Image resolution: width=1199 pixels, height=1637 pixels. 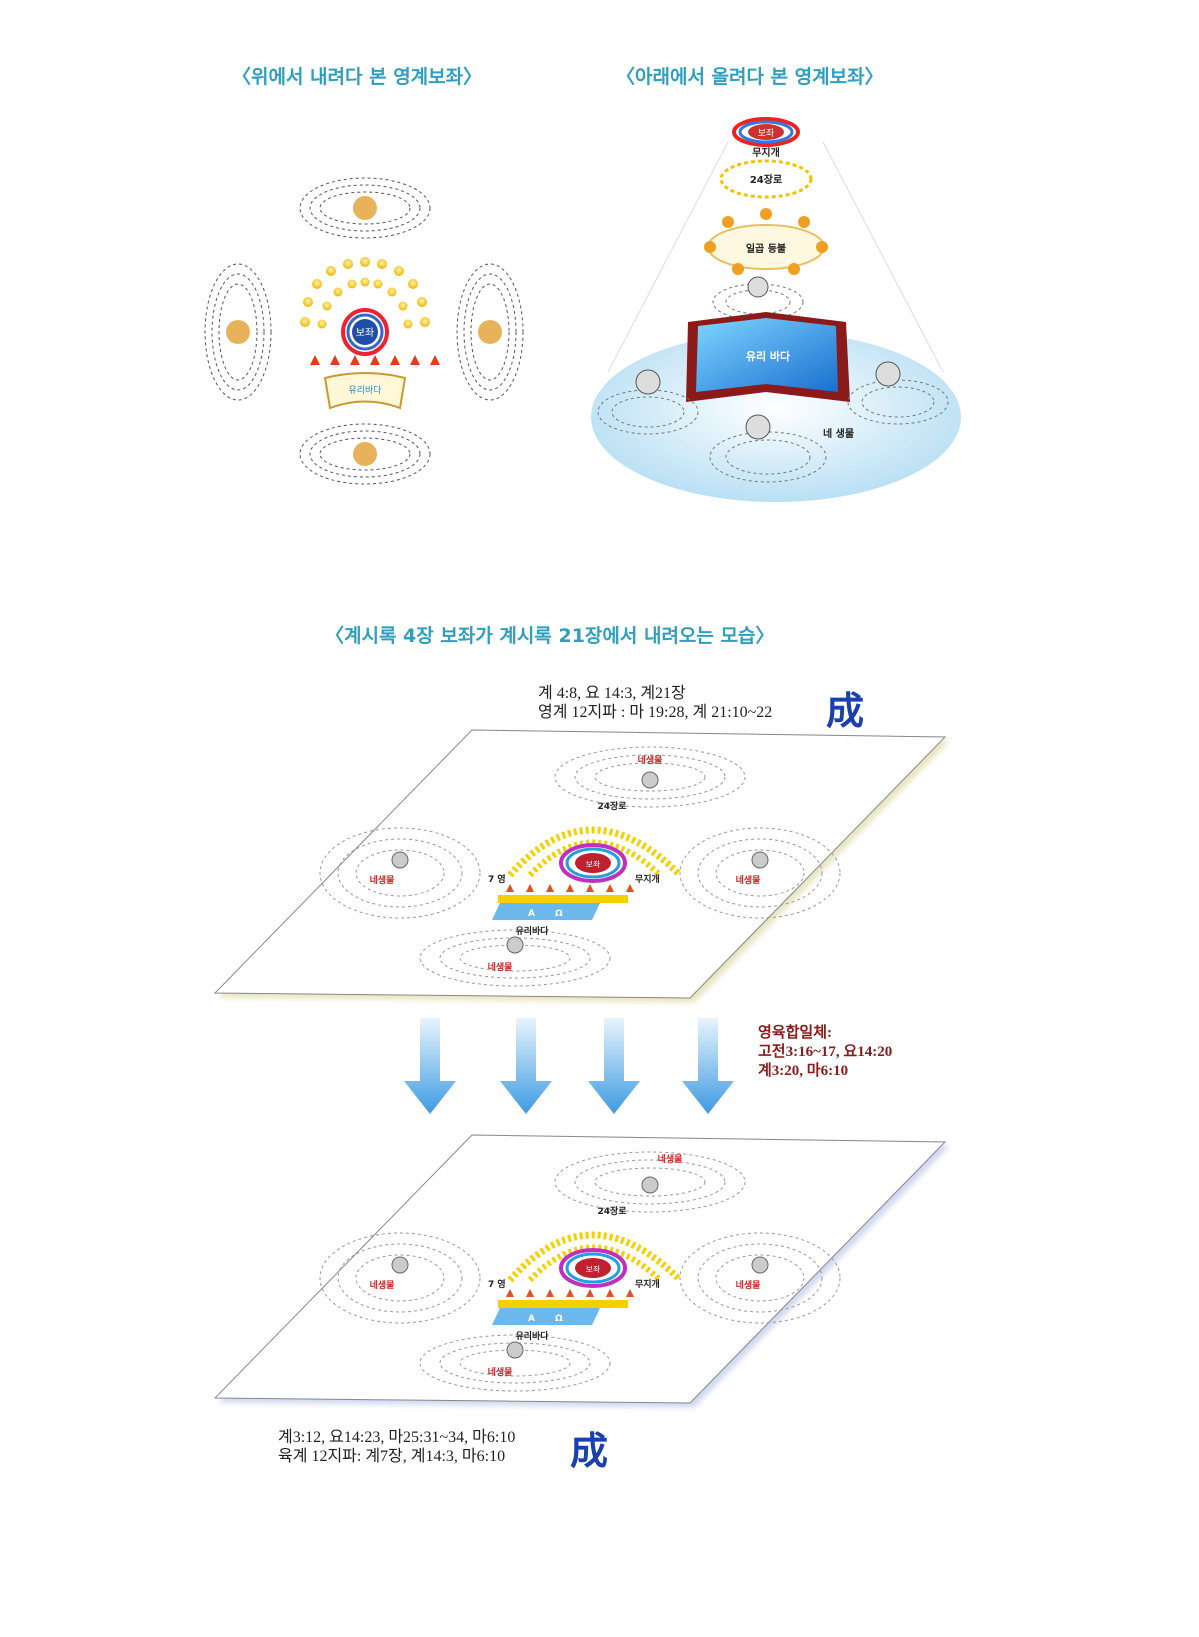 I want to click on lower-ref-line-2: 육계 12지파: 계7장, 계14:3, 마6:10, so click(x=392, y=1456).